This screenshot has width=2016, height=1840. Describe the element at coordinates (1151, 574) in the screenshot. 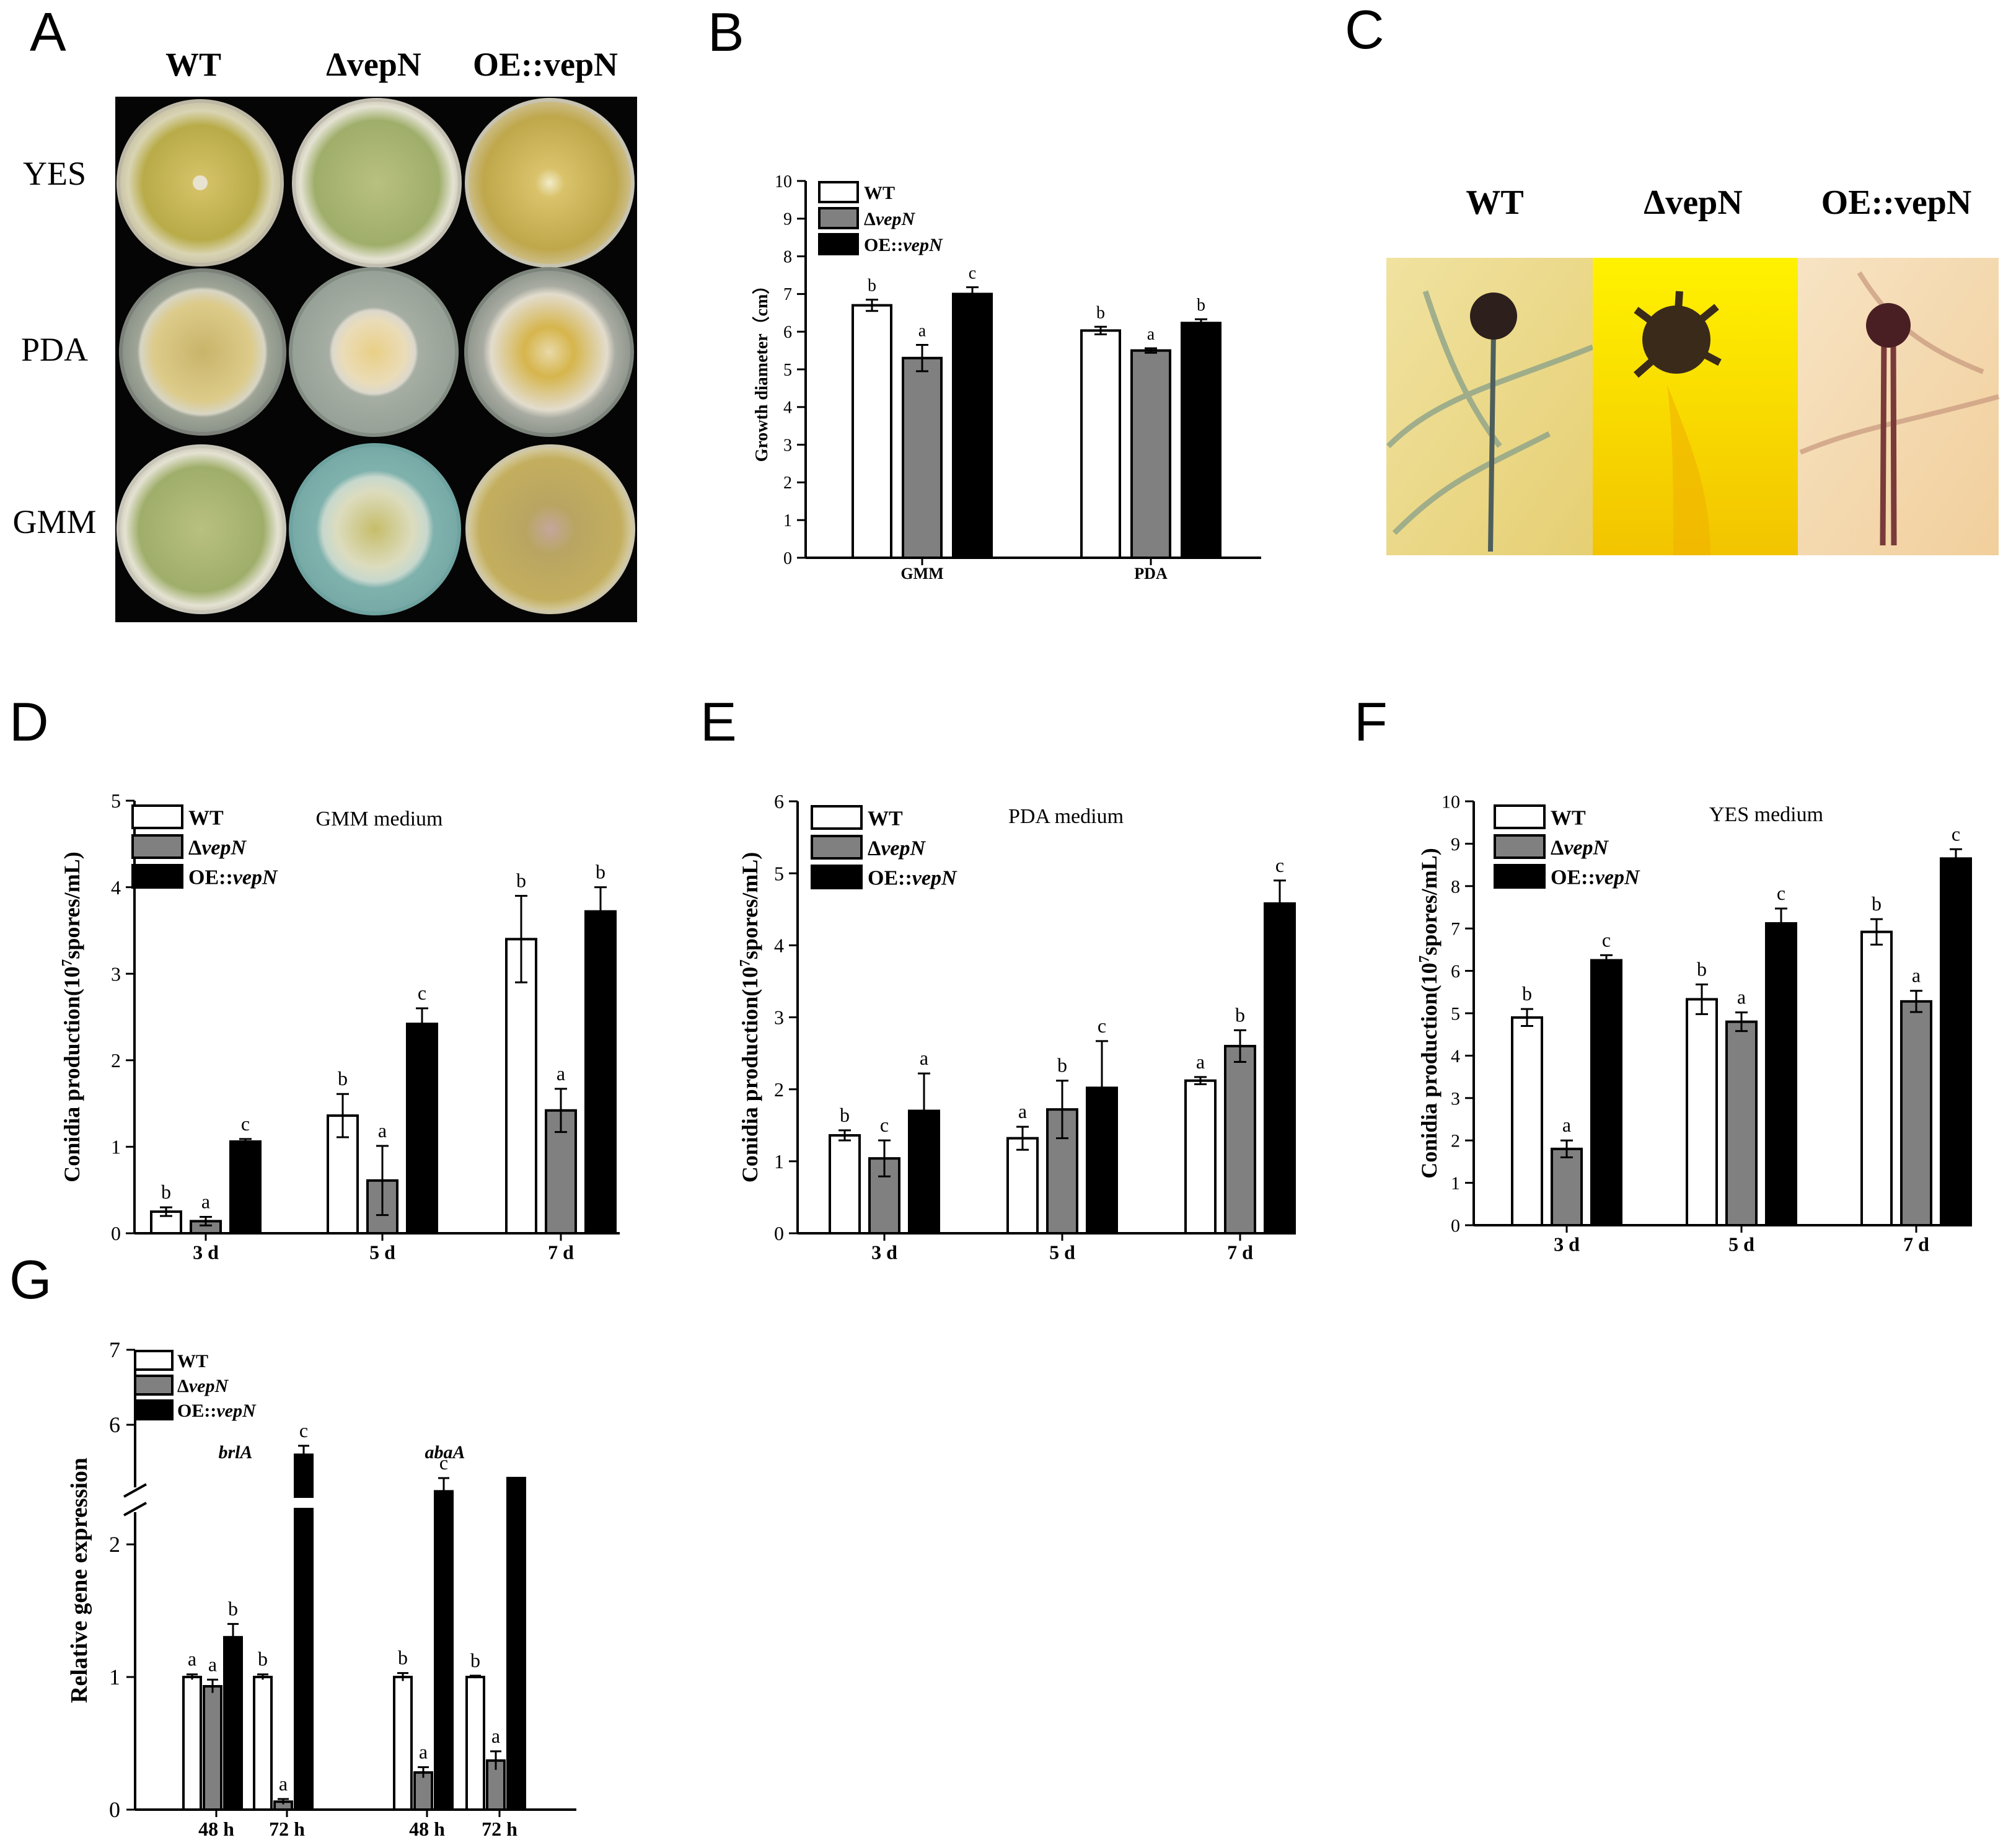

I see `x-tick-label: PDA` at that location.